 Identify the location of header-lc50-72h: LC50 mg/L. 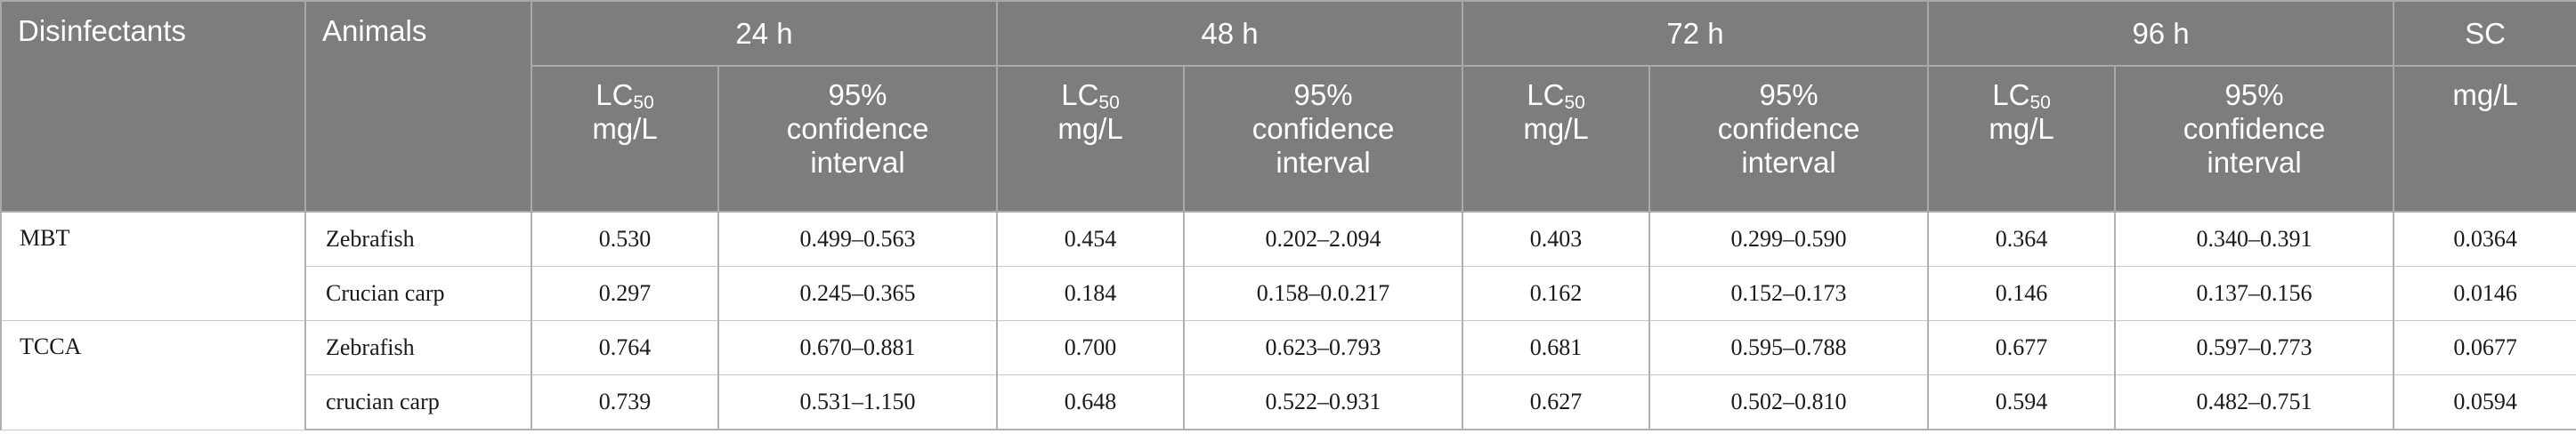
(1557, 139).